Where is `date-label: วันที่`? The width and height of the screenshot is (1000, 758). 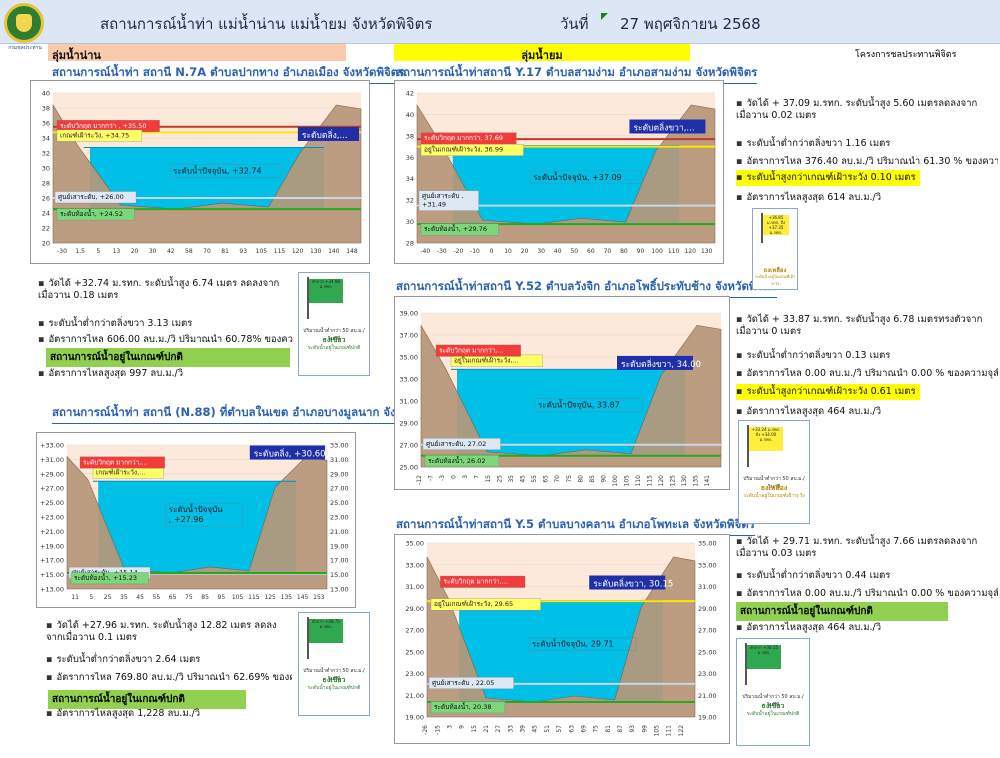
date-label: วันที่ is located at coordinates (574, 24).